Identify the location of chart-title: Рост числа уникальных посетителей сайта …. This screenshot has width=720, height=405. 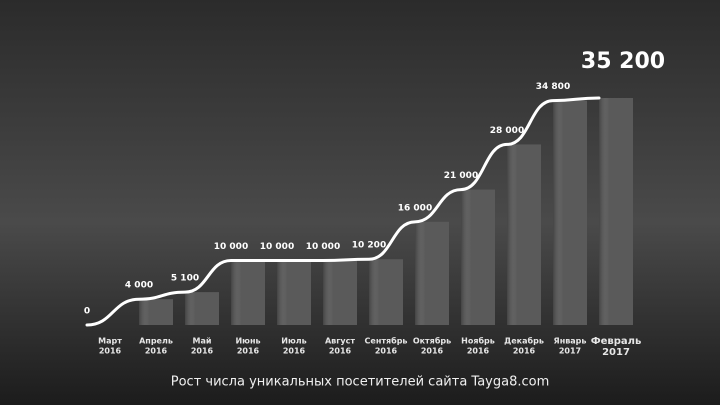
(360, 382).